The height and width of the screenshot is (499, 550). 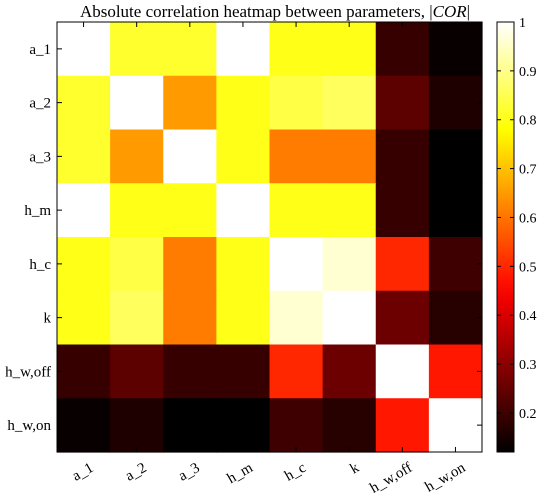 I want to click on chart-title-italic: COR, so click(x=449, y=11).